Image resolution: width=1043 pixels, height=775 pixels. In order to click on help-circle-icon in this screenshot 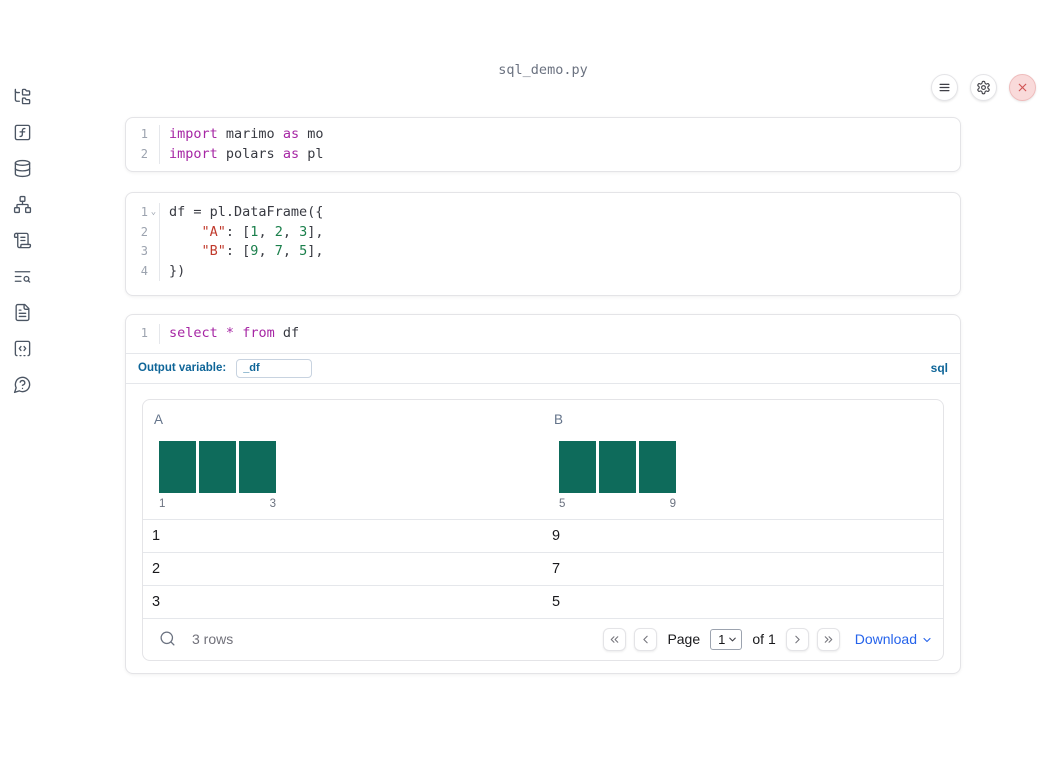, I will do `click(21, 384)`.